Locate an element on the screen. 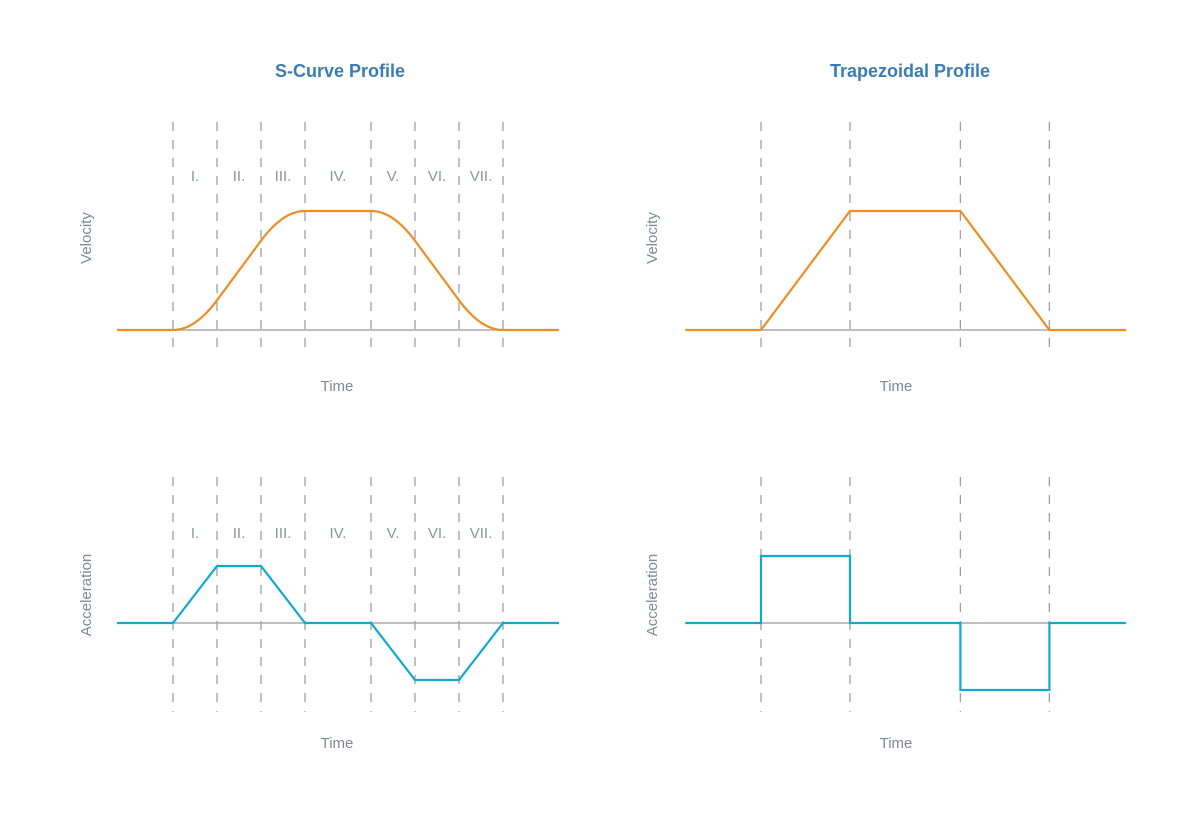 Image resolution: width=1202 pixels, height=815 pixels. s-curve-acceleration-phase-label: II. is located at coordinates (239, 533).